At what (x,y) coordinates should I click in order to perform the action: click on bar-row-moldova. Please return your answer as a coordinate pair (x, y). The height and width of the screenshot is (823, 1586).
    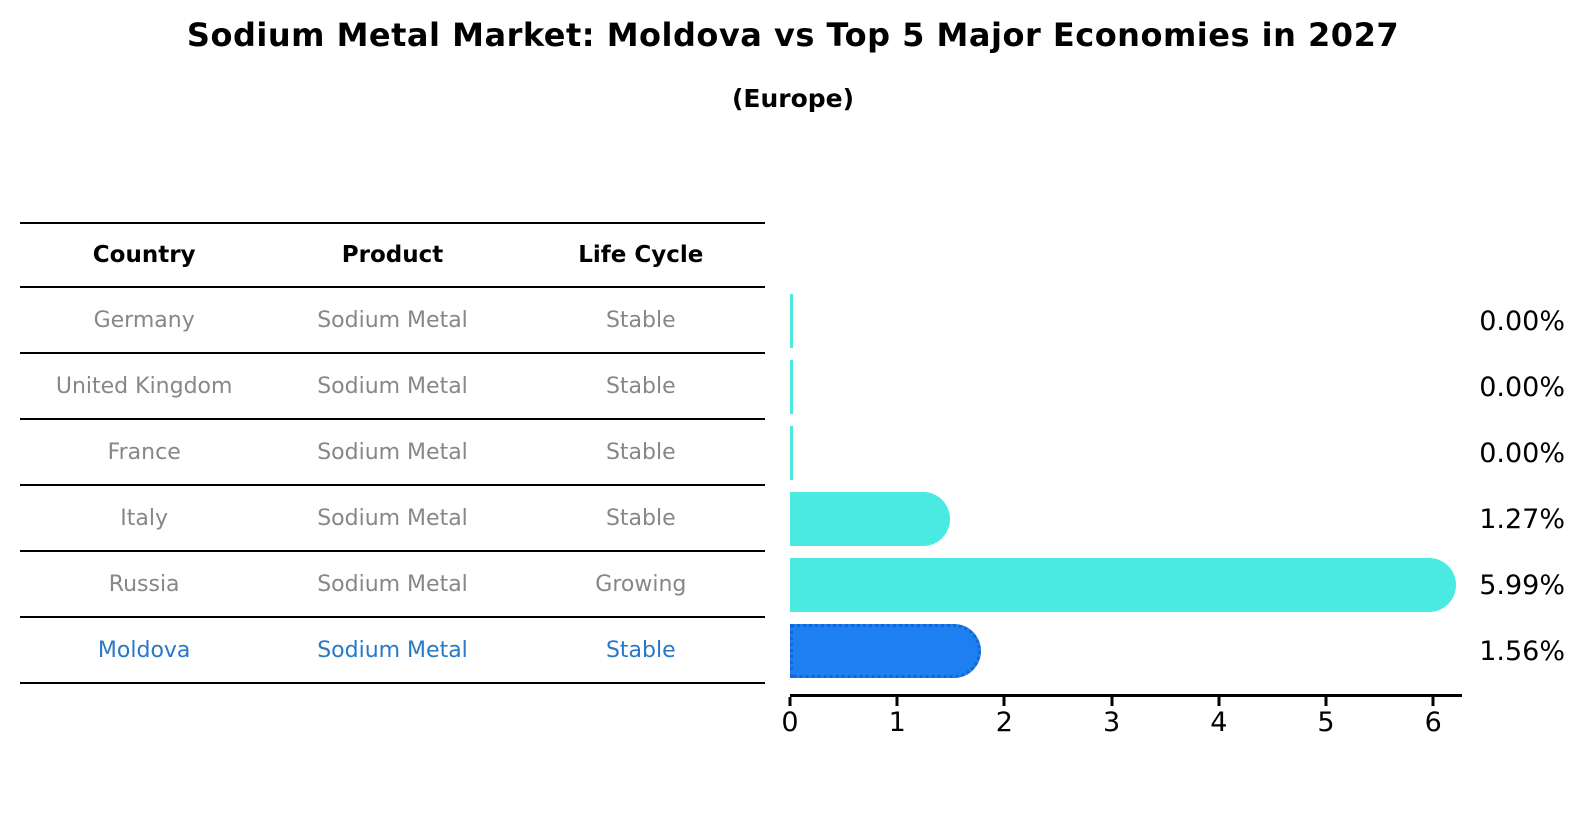
    Looking at the image, I should click on (1126, 651).